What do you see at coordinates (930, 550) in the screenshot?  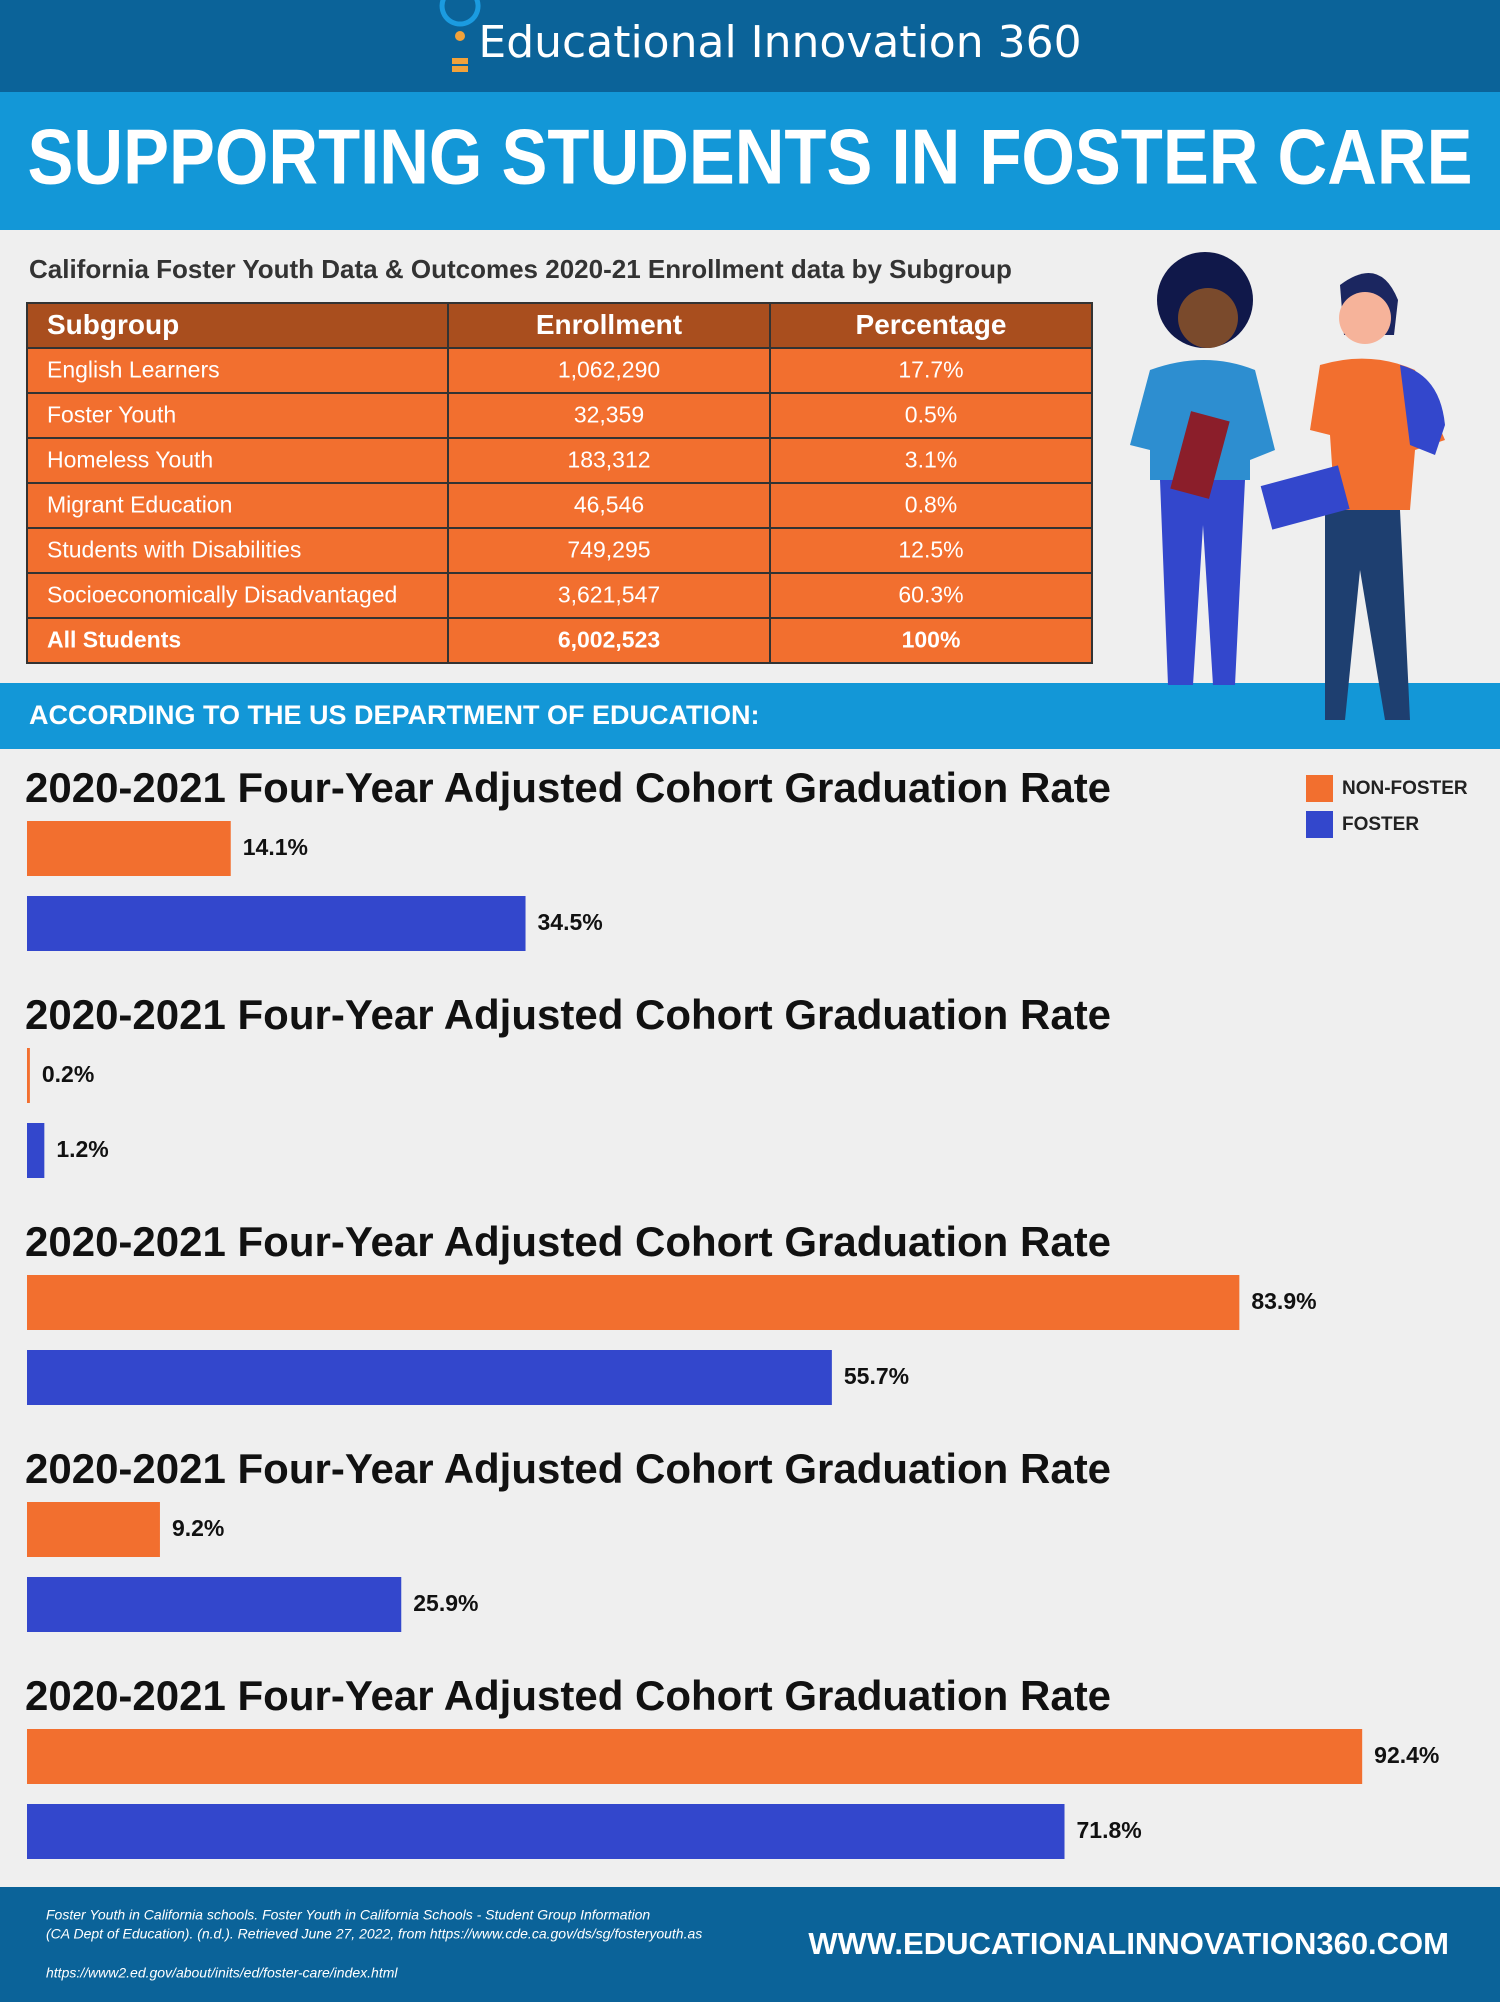 I see `table-cell: 12.5%` at bounding box center [930, 550].